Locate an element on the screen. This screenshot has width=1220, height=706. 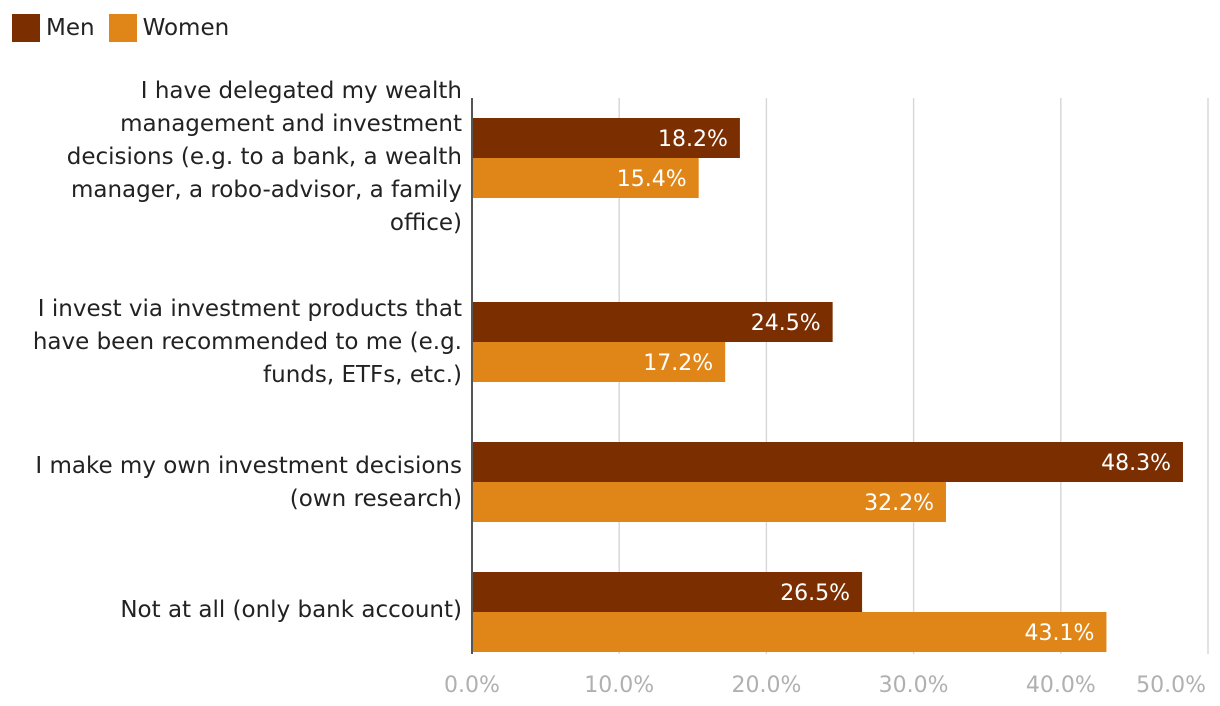
bar-label-women-1: 17.2% is located at coordinates (678, 363).